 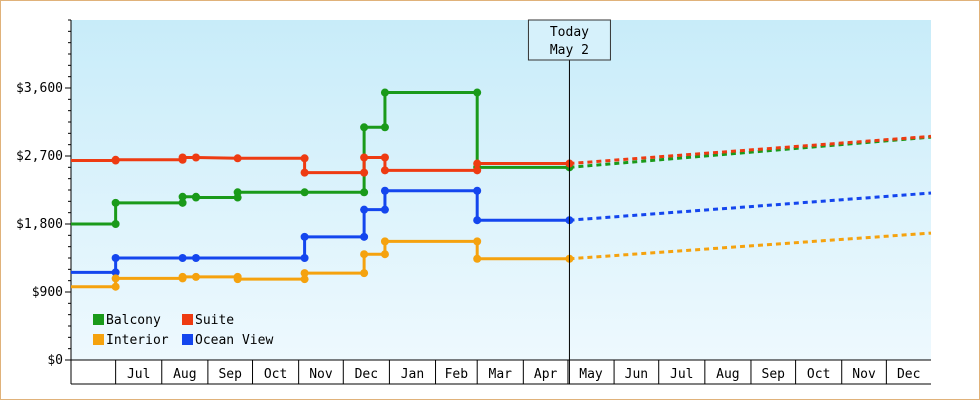 I want to click on today-label-box, so click(x=569, y=40).